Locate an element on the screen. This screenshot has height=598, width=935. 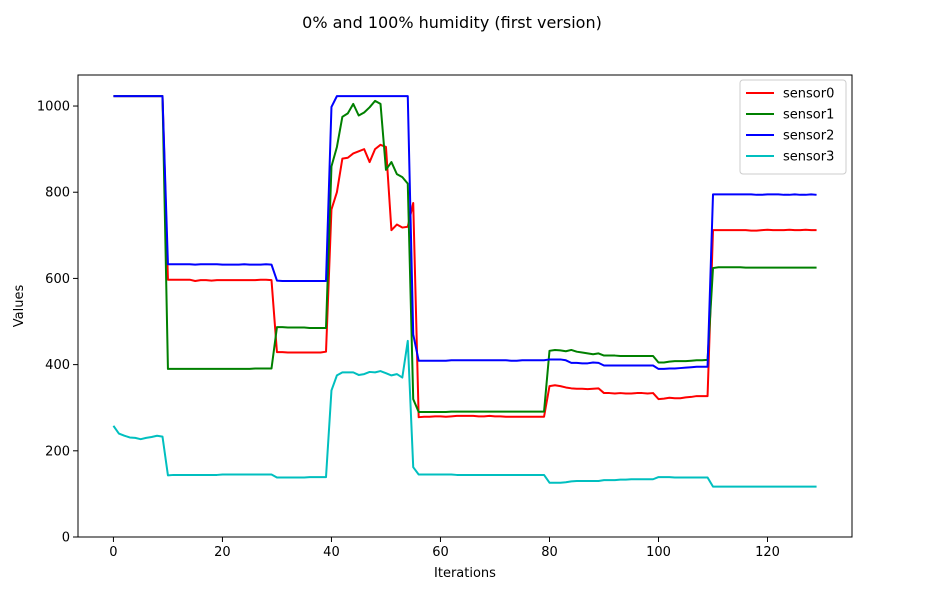
y-tick-label: 400 is located at coordinates (57, 365).